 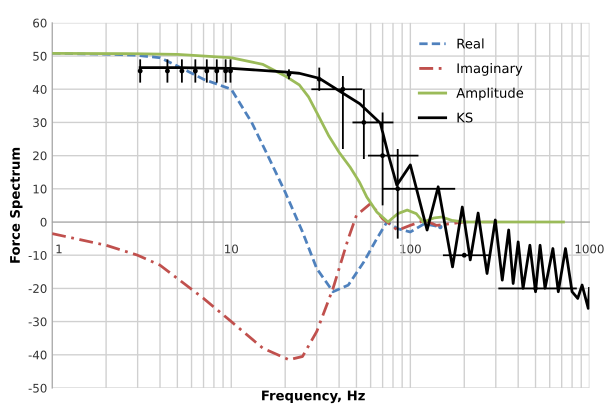 I want to click on legend-label: Real, so click(x=471, y=43).